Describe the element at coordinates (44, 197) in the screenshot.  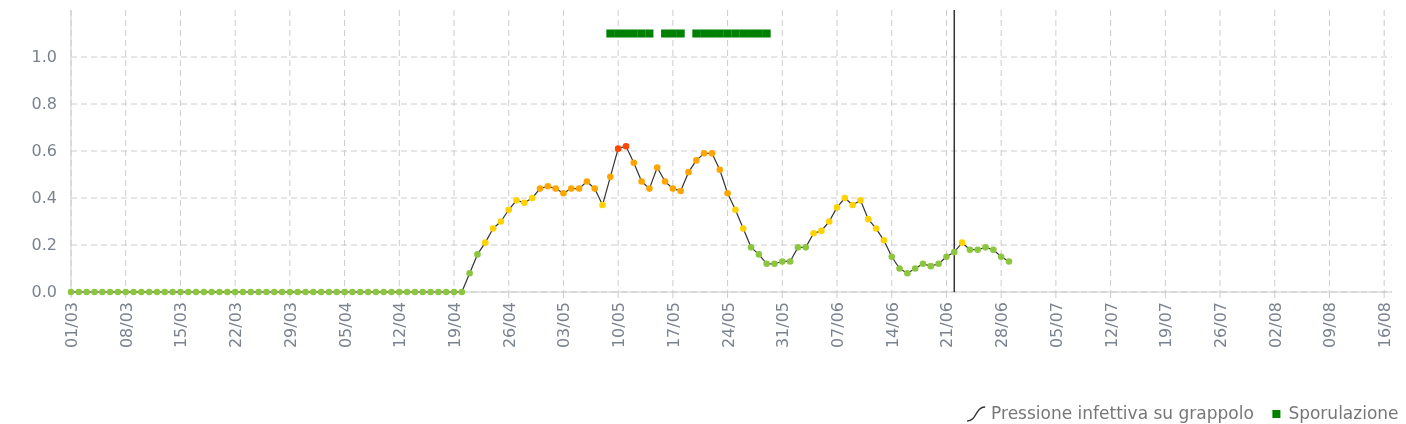
I see `y-tick-label: 0.4` at that location.